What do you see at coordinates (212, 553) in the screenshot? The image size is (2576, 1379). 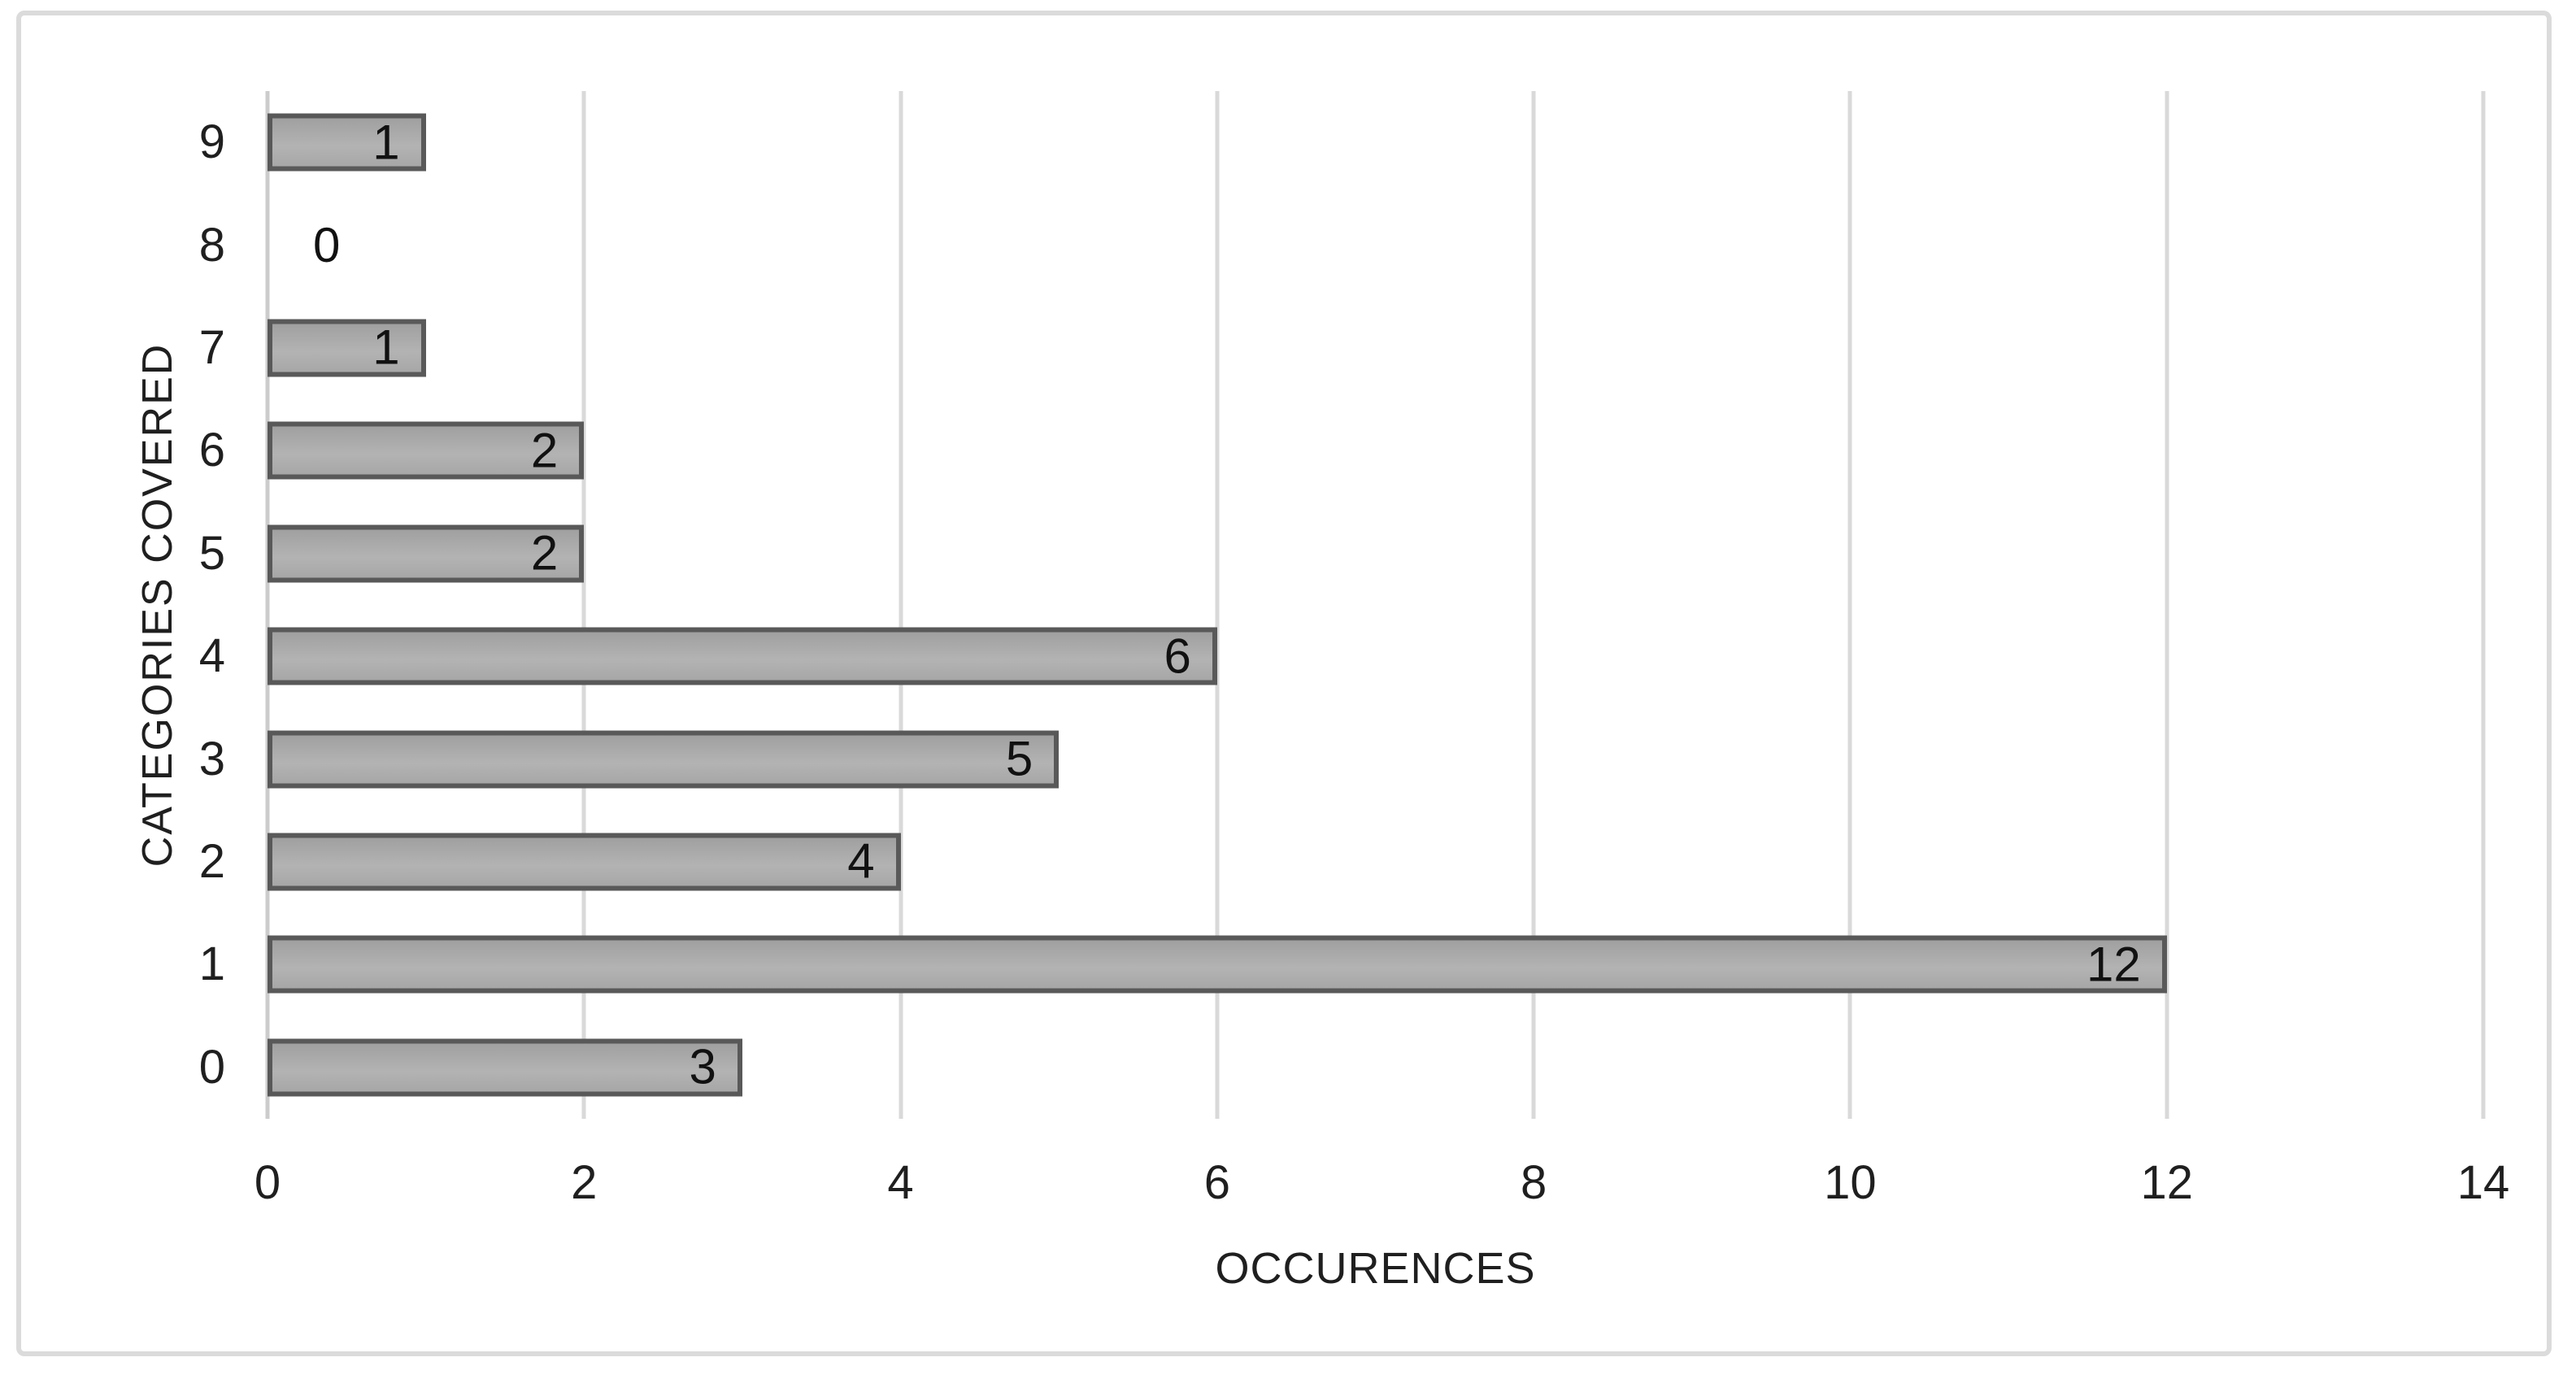 I see `y-tick-label-5: 5` at bounding box center [212, 553].